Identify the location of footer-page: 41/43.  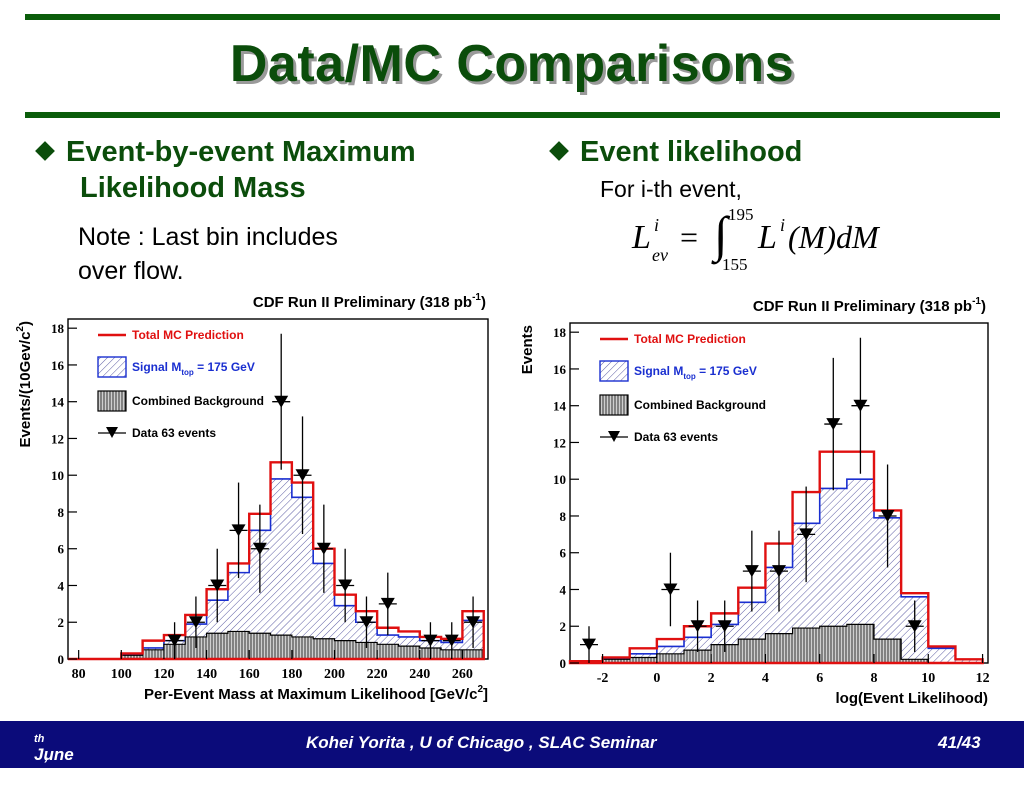
(959, 742).